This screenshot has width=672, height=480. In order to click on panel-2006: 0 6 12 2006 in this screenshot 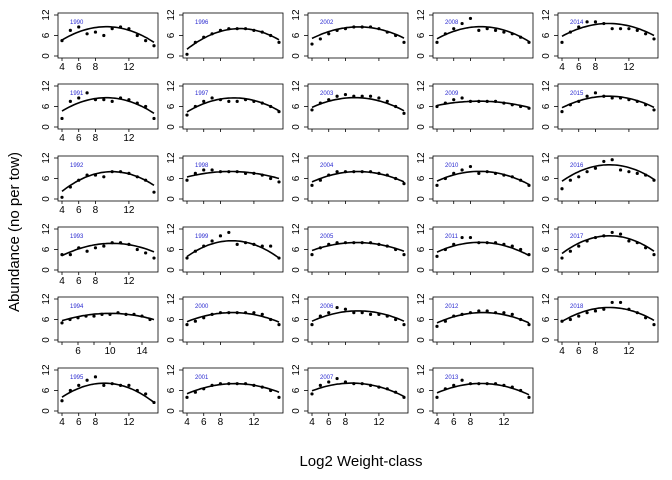, I will do `click(350, 319)`.